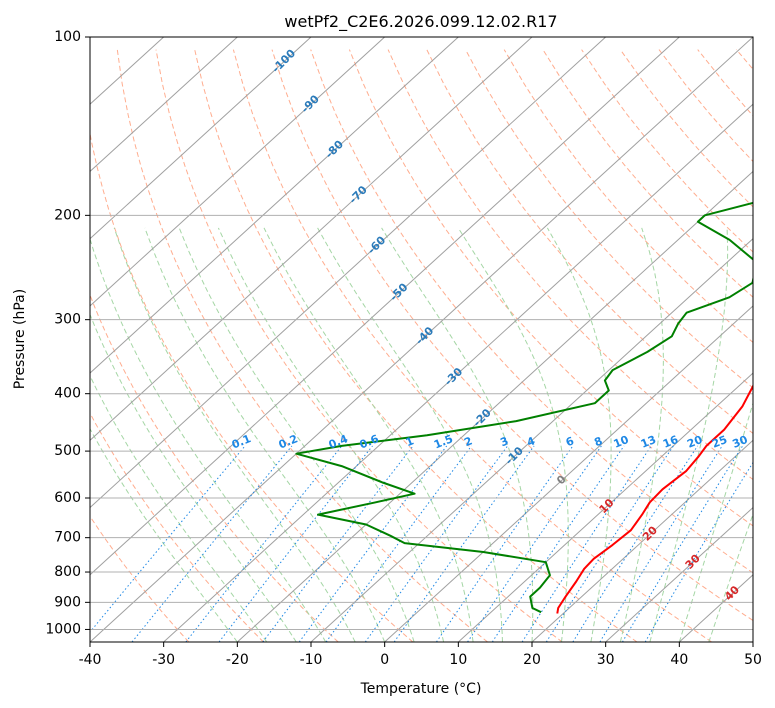 The height and width of the screenshot is (708, 775). Describe the element at coordinates (739, 442) in the screenshot. I see `mixing-ratio-label: 30` at that location.